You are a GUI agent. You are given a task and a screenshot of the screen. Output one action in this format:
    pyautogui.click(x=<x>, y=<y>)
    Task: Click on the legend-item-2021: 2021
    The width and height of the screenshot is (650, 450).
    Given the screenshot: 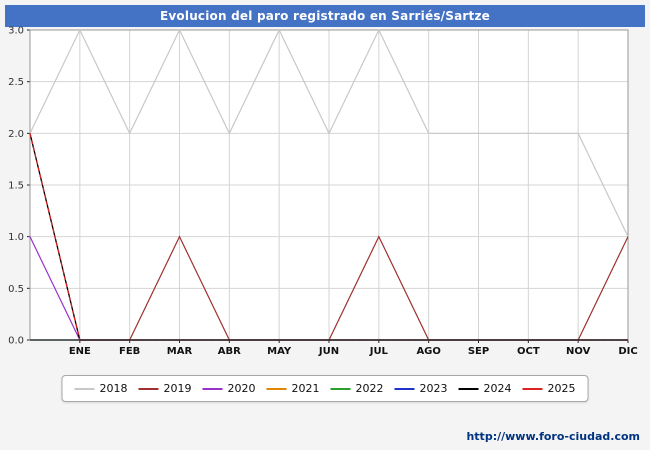 What is the action you would take?
    pyautogui.click(x=293, y=388)
    